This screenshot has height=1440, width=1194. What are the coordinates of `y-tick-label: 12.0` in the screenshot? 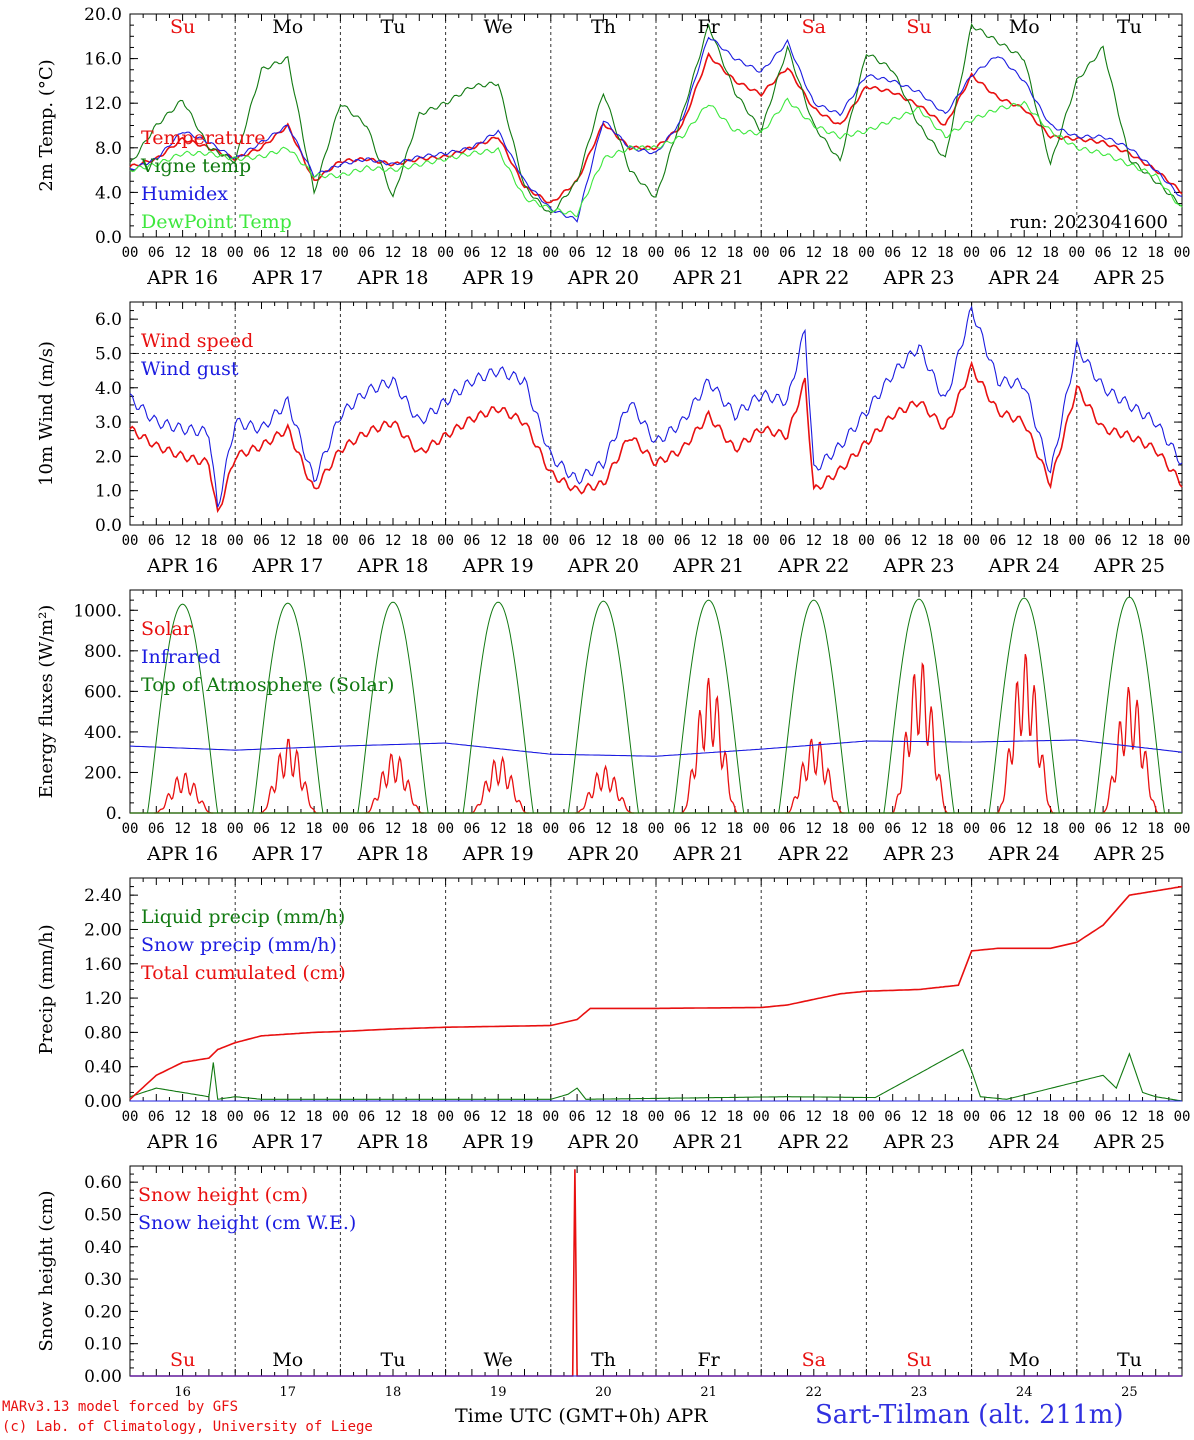 It's located at (103, 104).